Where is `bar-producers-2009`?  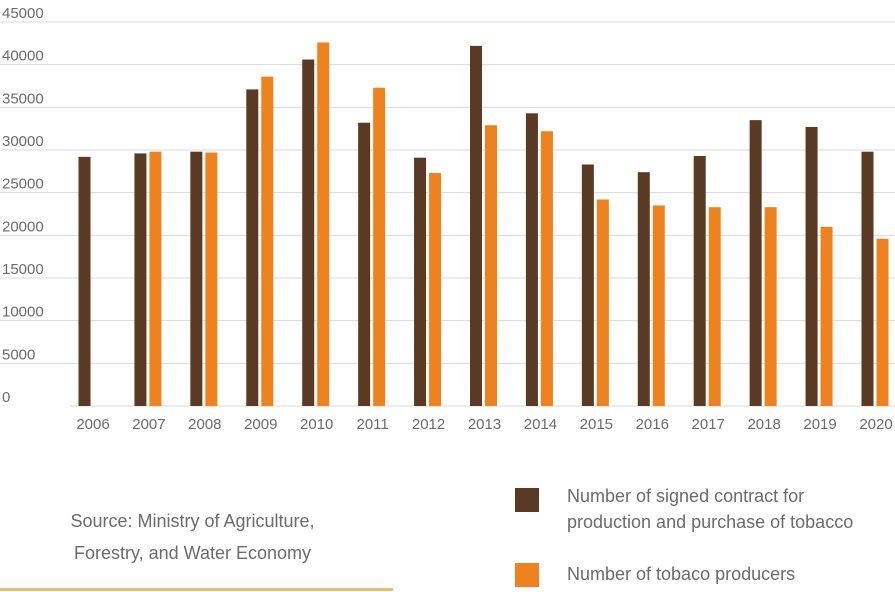
bar-producers-2009 is located at coordinates (267, 241).